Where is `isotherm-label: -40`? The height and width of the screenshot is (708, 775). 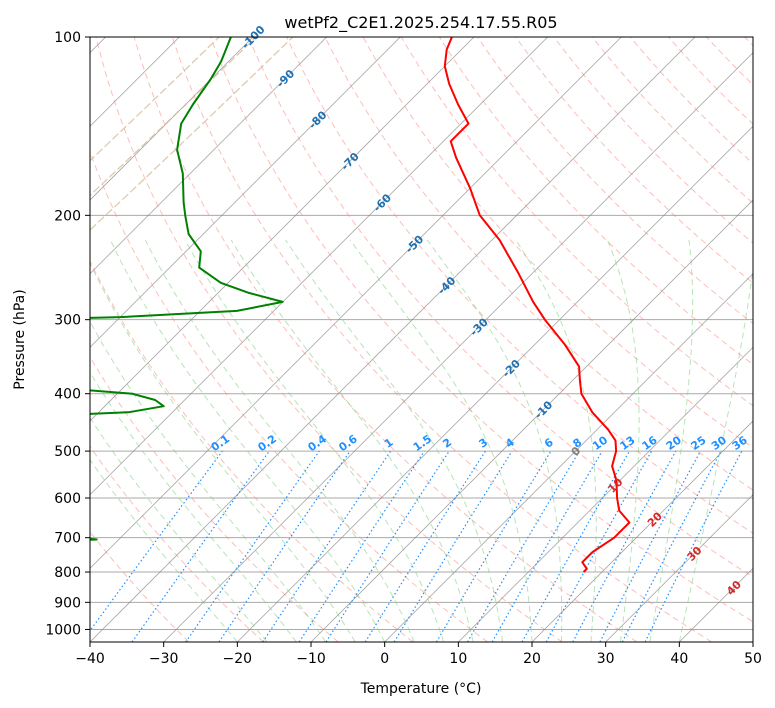
isotherm-label: -40 is located at coordinates (446, 285).